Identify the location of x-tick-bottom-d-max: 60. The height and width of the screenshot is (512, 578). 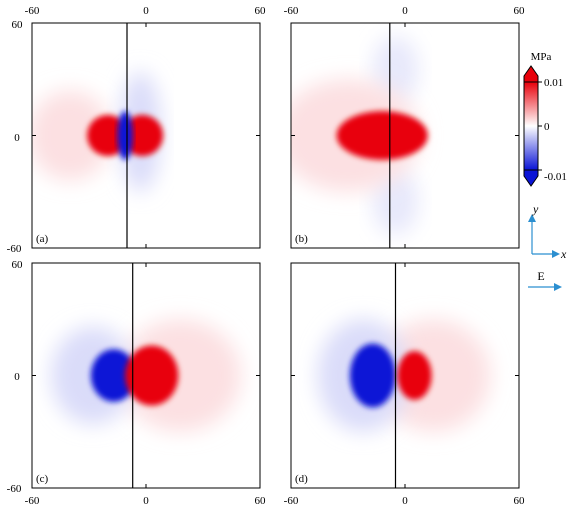
(520, 501).